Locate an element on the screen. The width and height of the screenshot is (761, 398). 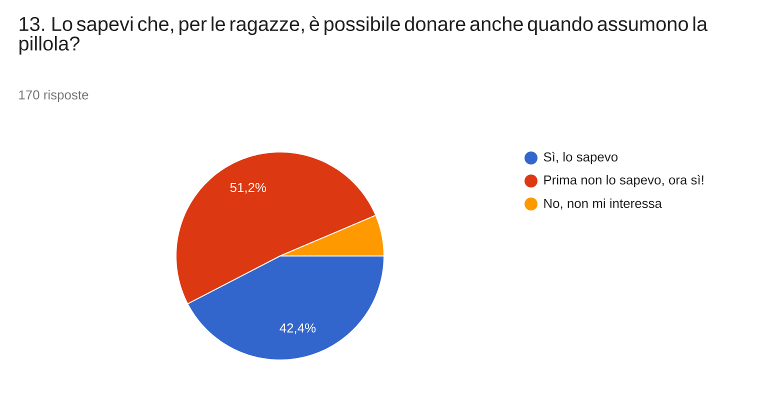
text: 170 risposte is located at coordinates (53, 96).